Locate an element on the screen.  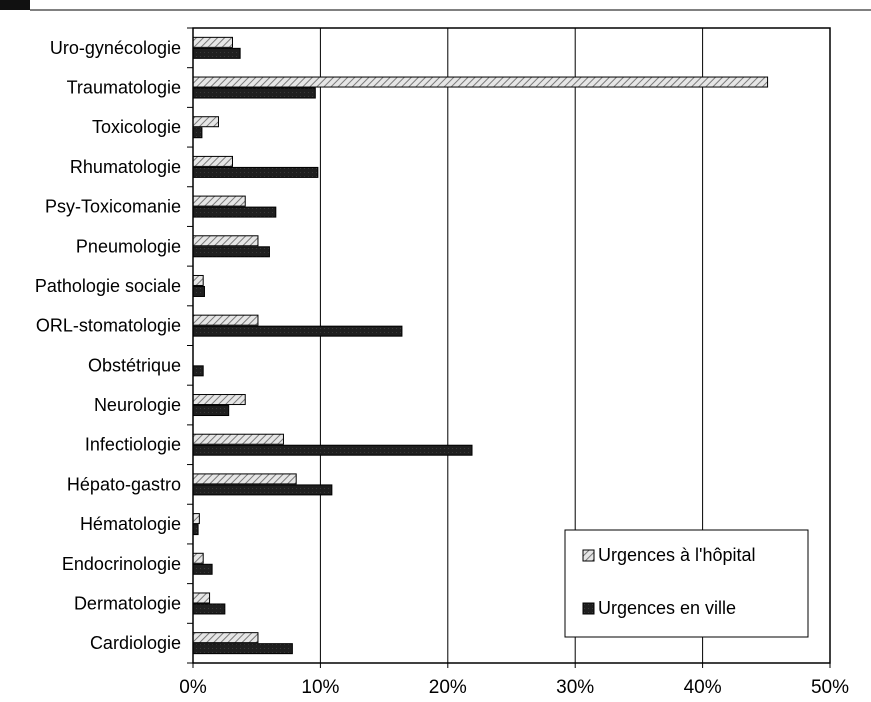
category-label: Pathologie sociale is located at coordinates (108, 286).